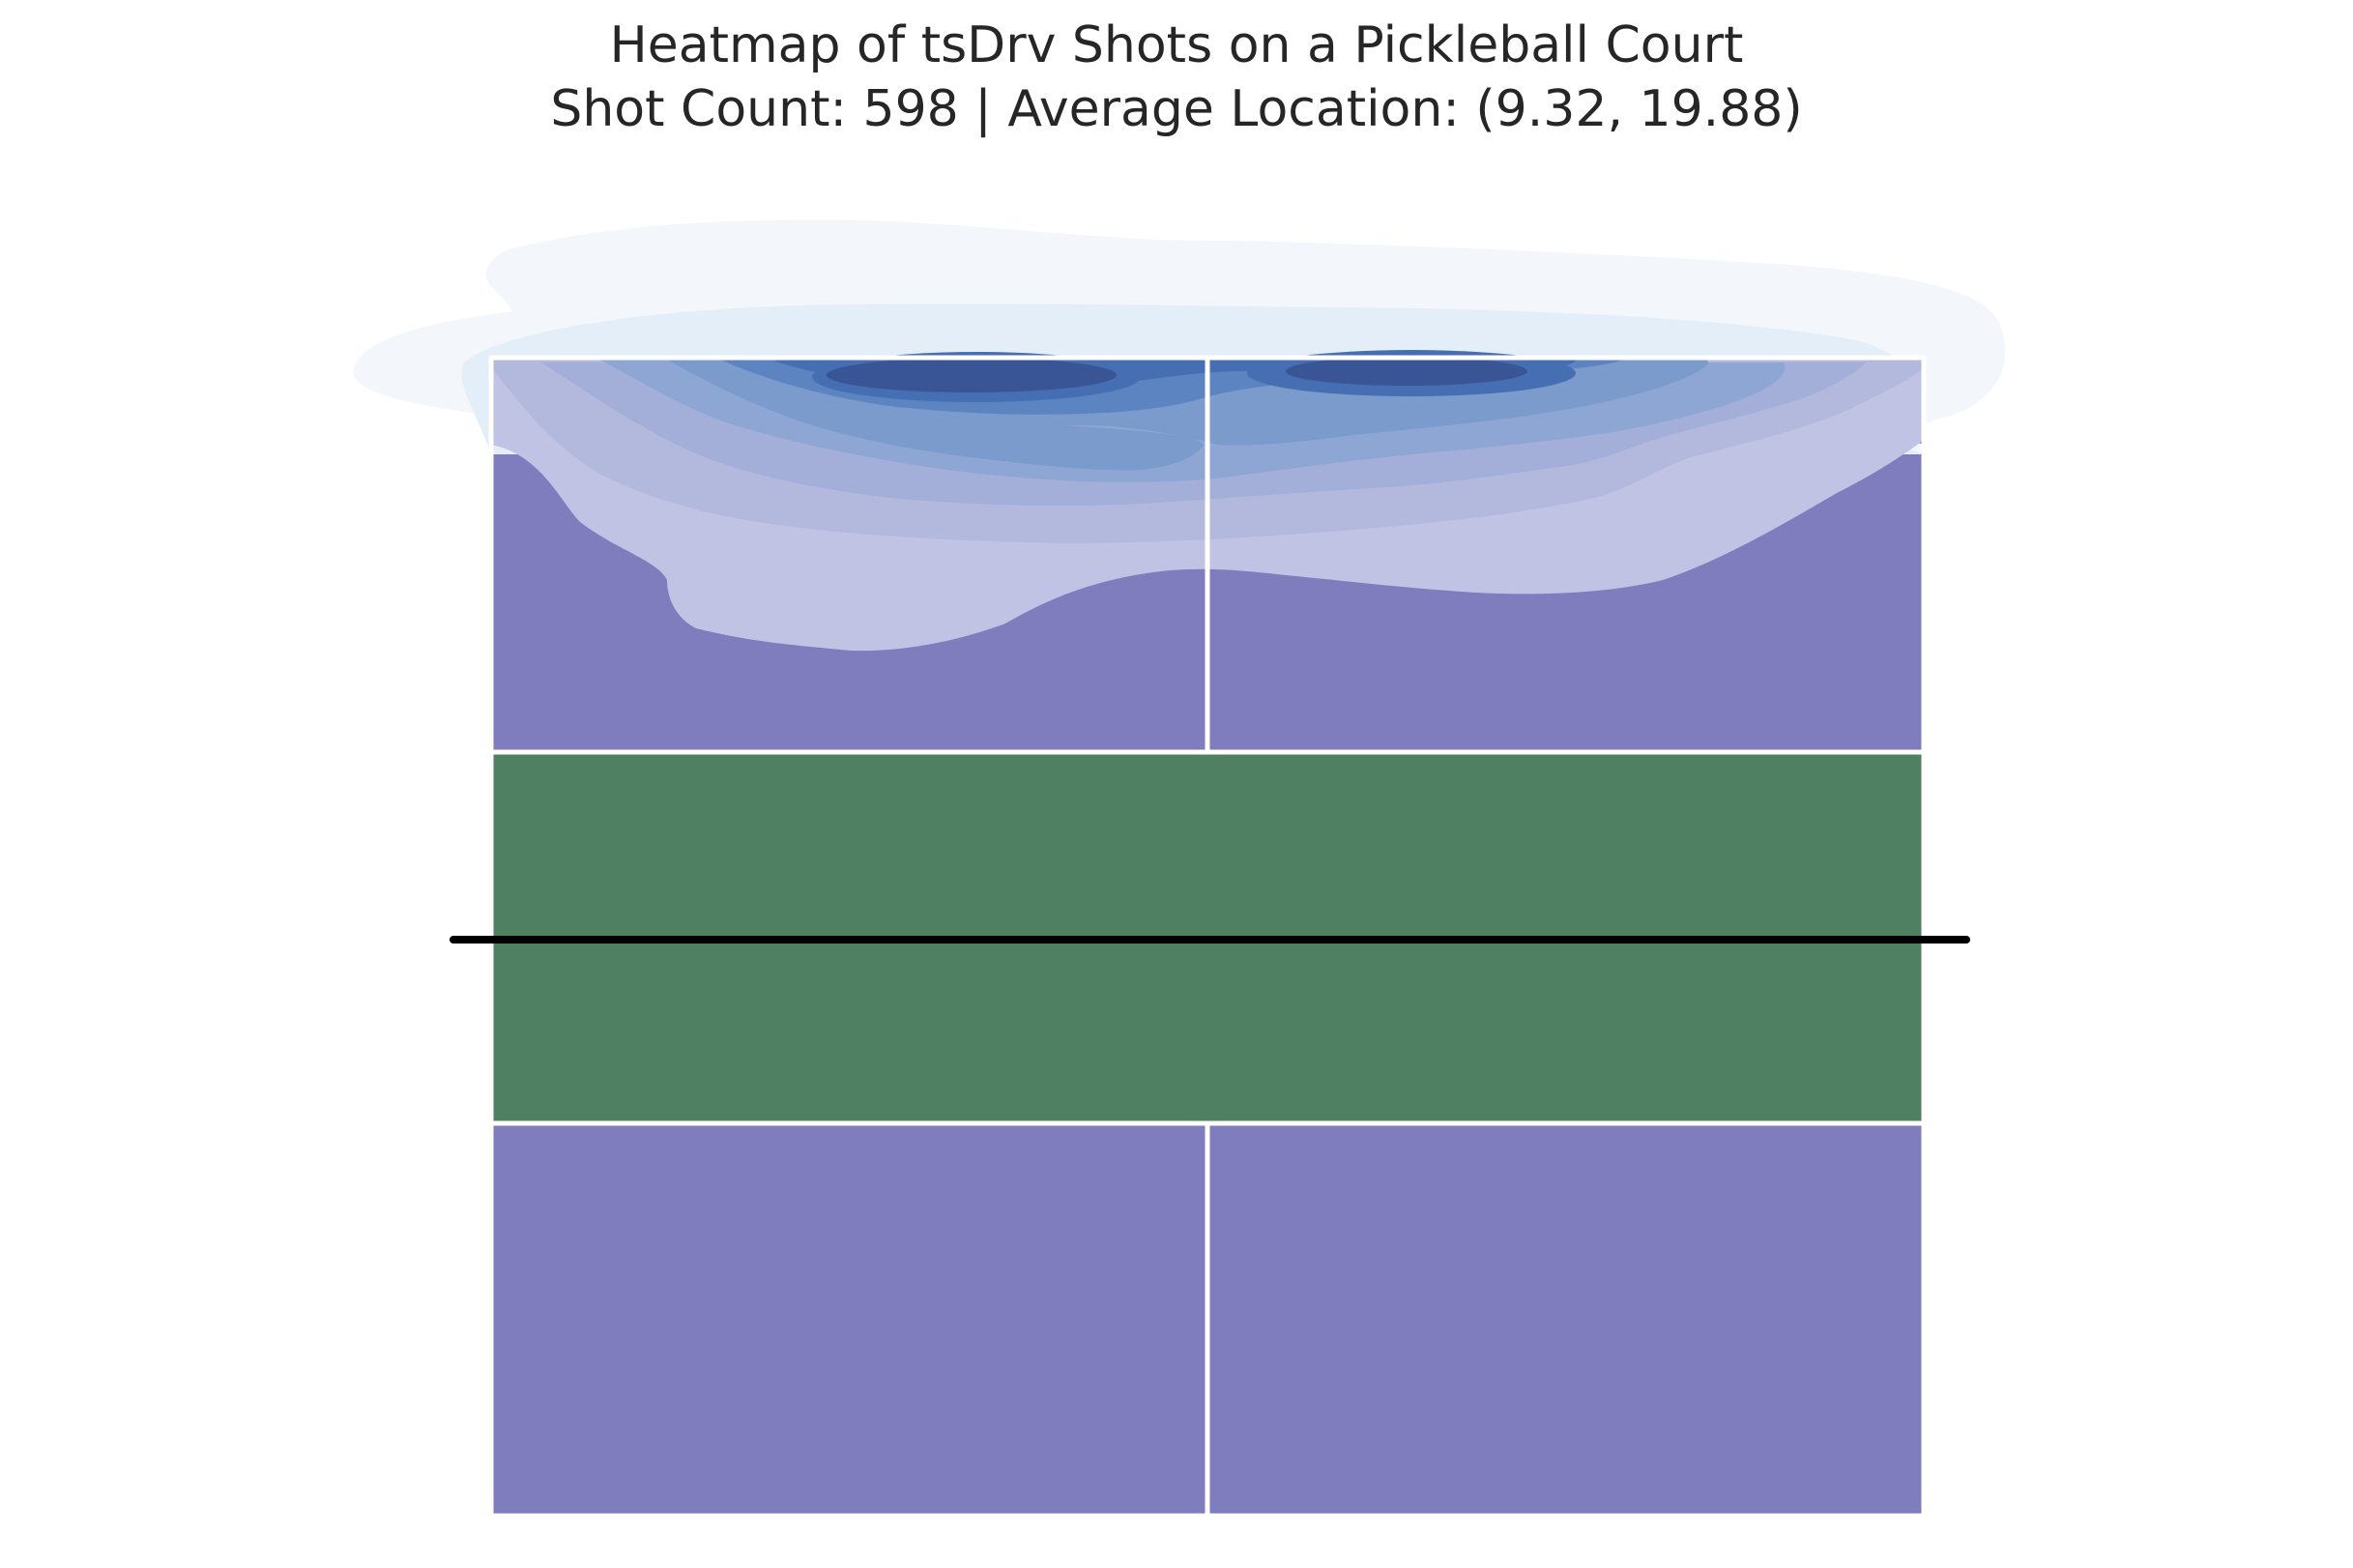  What do you see at coordinates (972, 375) in the screenshot?
I see `density-peak-left-core` at bounding box center [972, 375].